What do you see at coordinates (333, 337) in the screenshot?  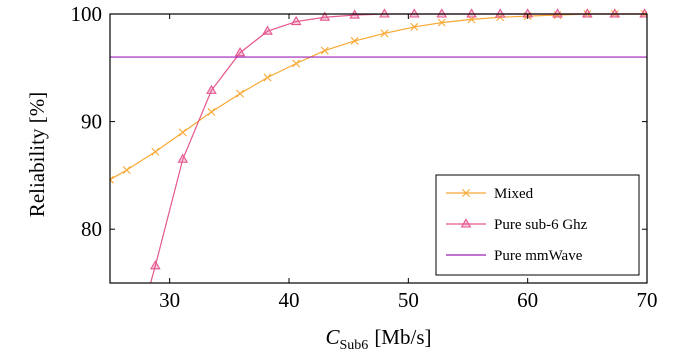 I see `x-axis-var: C` at bounding box center [333, 337].